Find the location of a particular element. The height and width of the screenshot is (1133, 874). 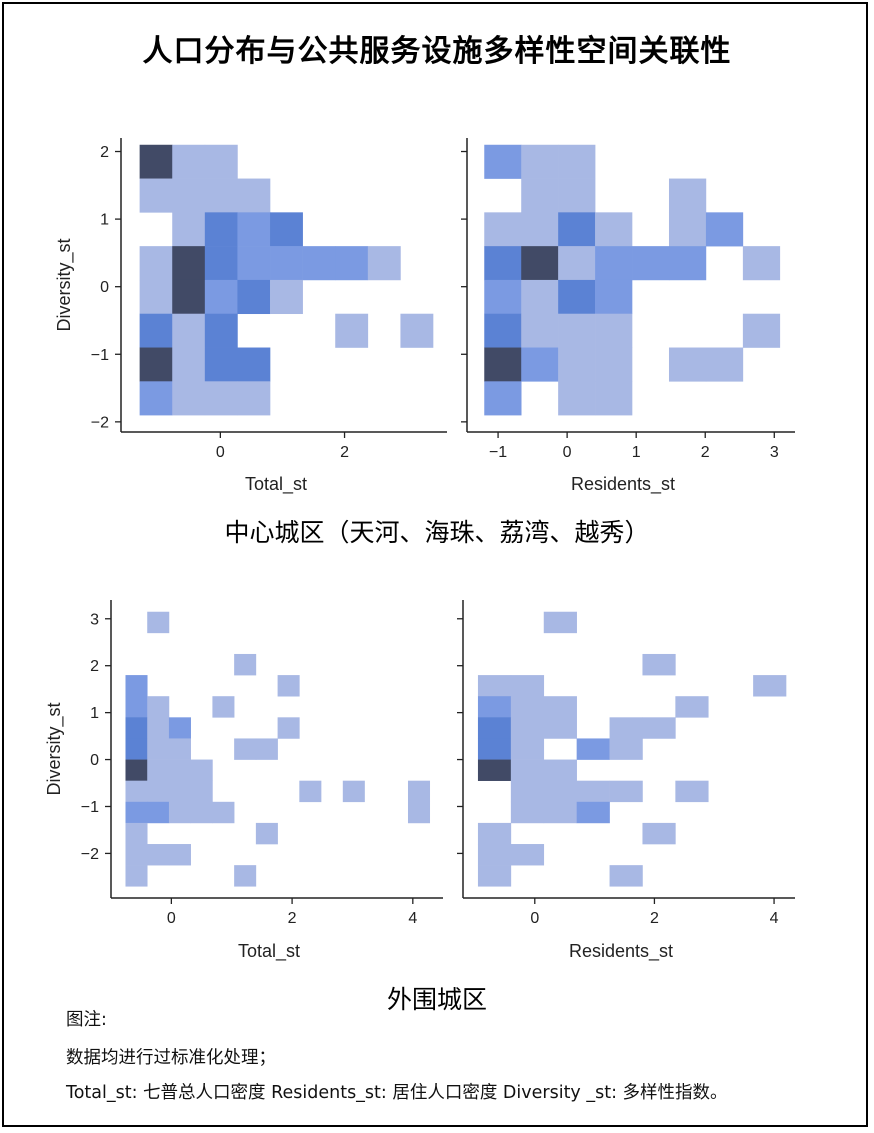

y-tick-label: 1 is located at coordinates (94, 713).